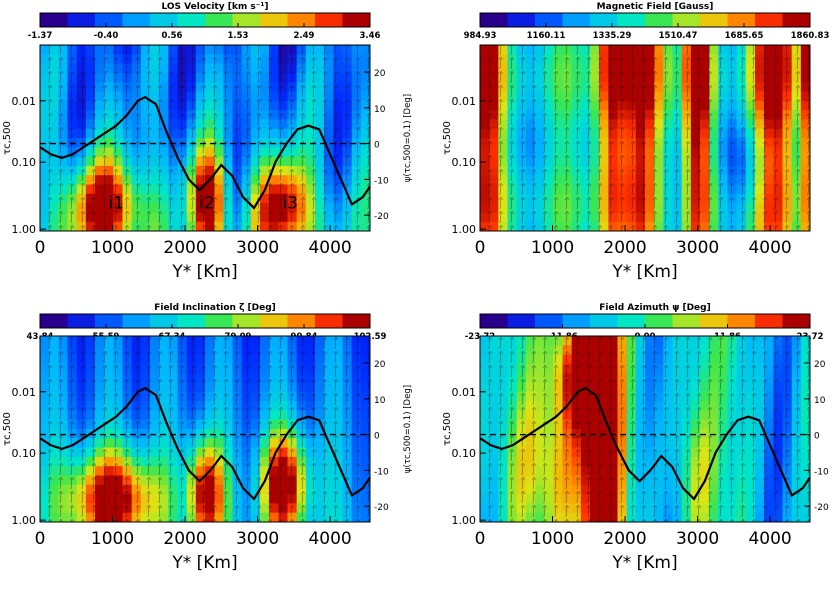 The width and height of the screenshot is (840, 590). Describe the element at coordinates (214, 7) in the screenshot. I see `chart-title: LOS Velocity [km s⁻¹]` at that location.